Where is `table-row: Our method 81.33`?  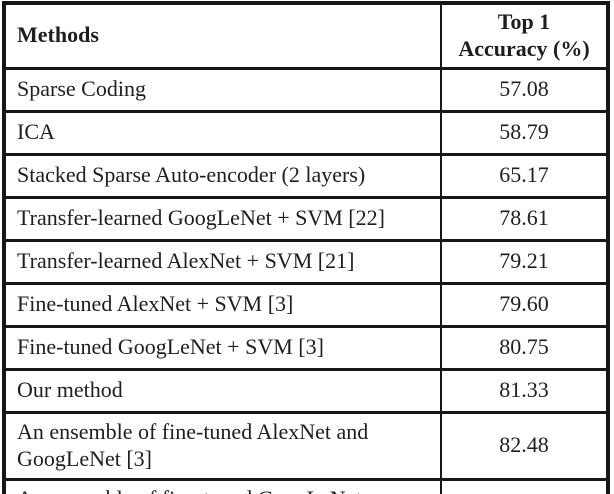
table-row: Our method 81.33 is located at coordinates (306, 390).